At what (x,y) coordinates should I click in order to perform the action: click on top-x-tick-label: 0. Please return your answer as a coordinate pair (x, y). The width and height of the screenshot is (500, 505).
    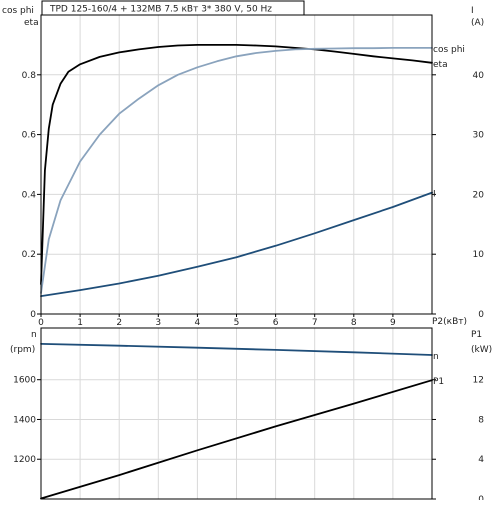
    Looking at the image, I should click on (41, 323).